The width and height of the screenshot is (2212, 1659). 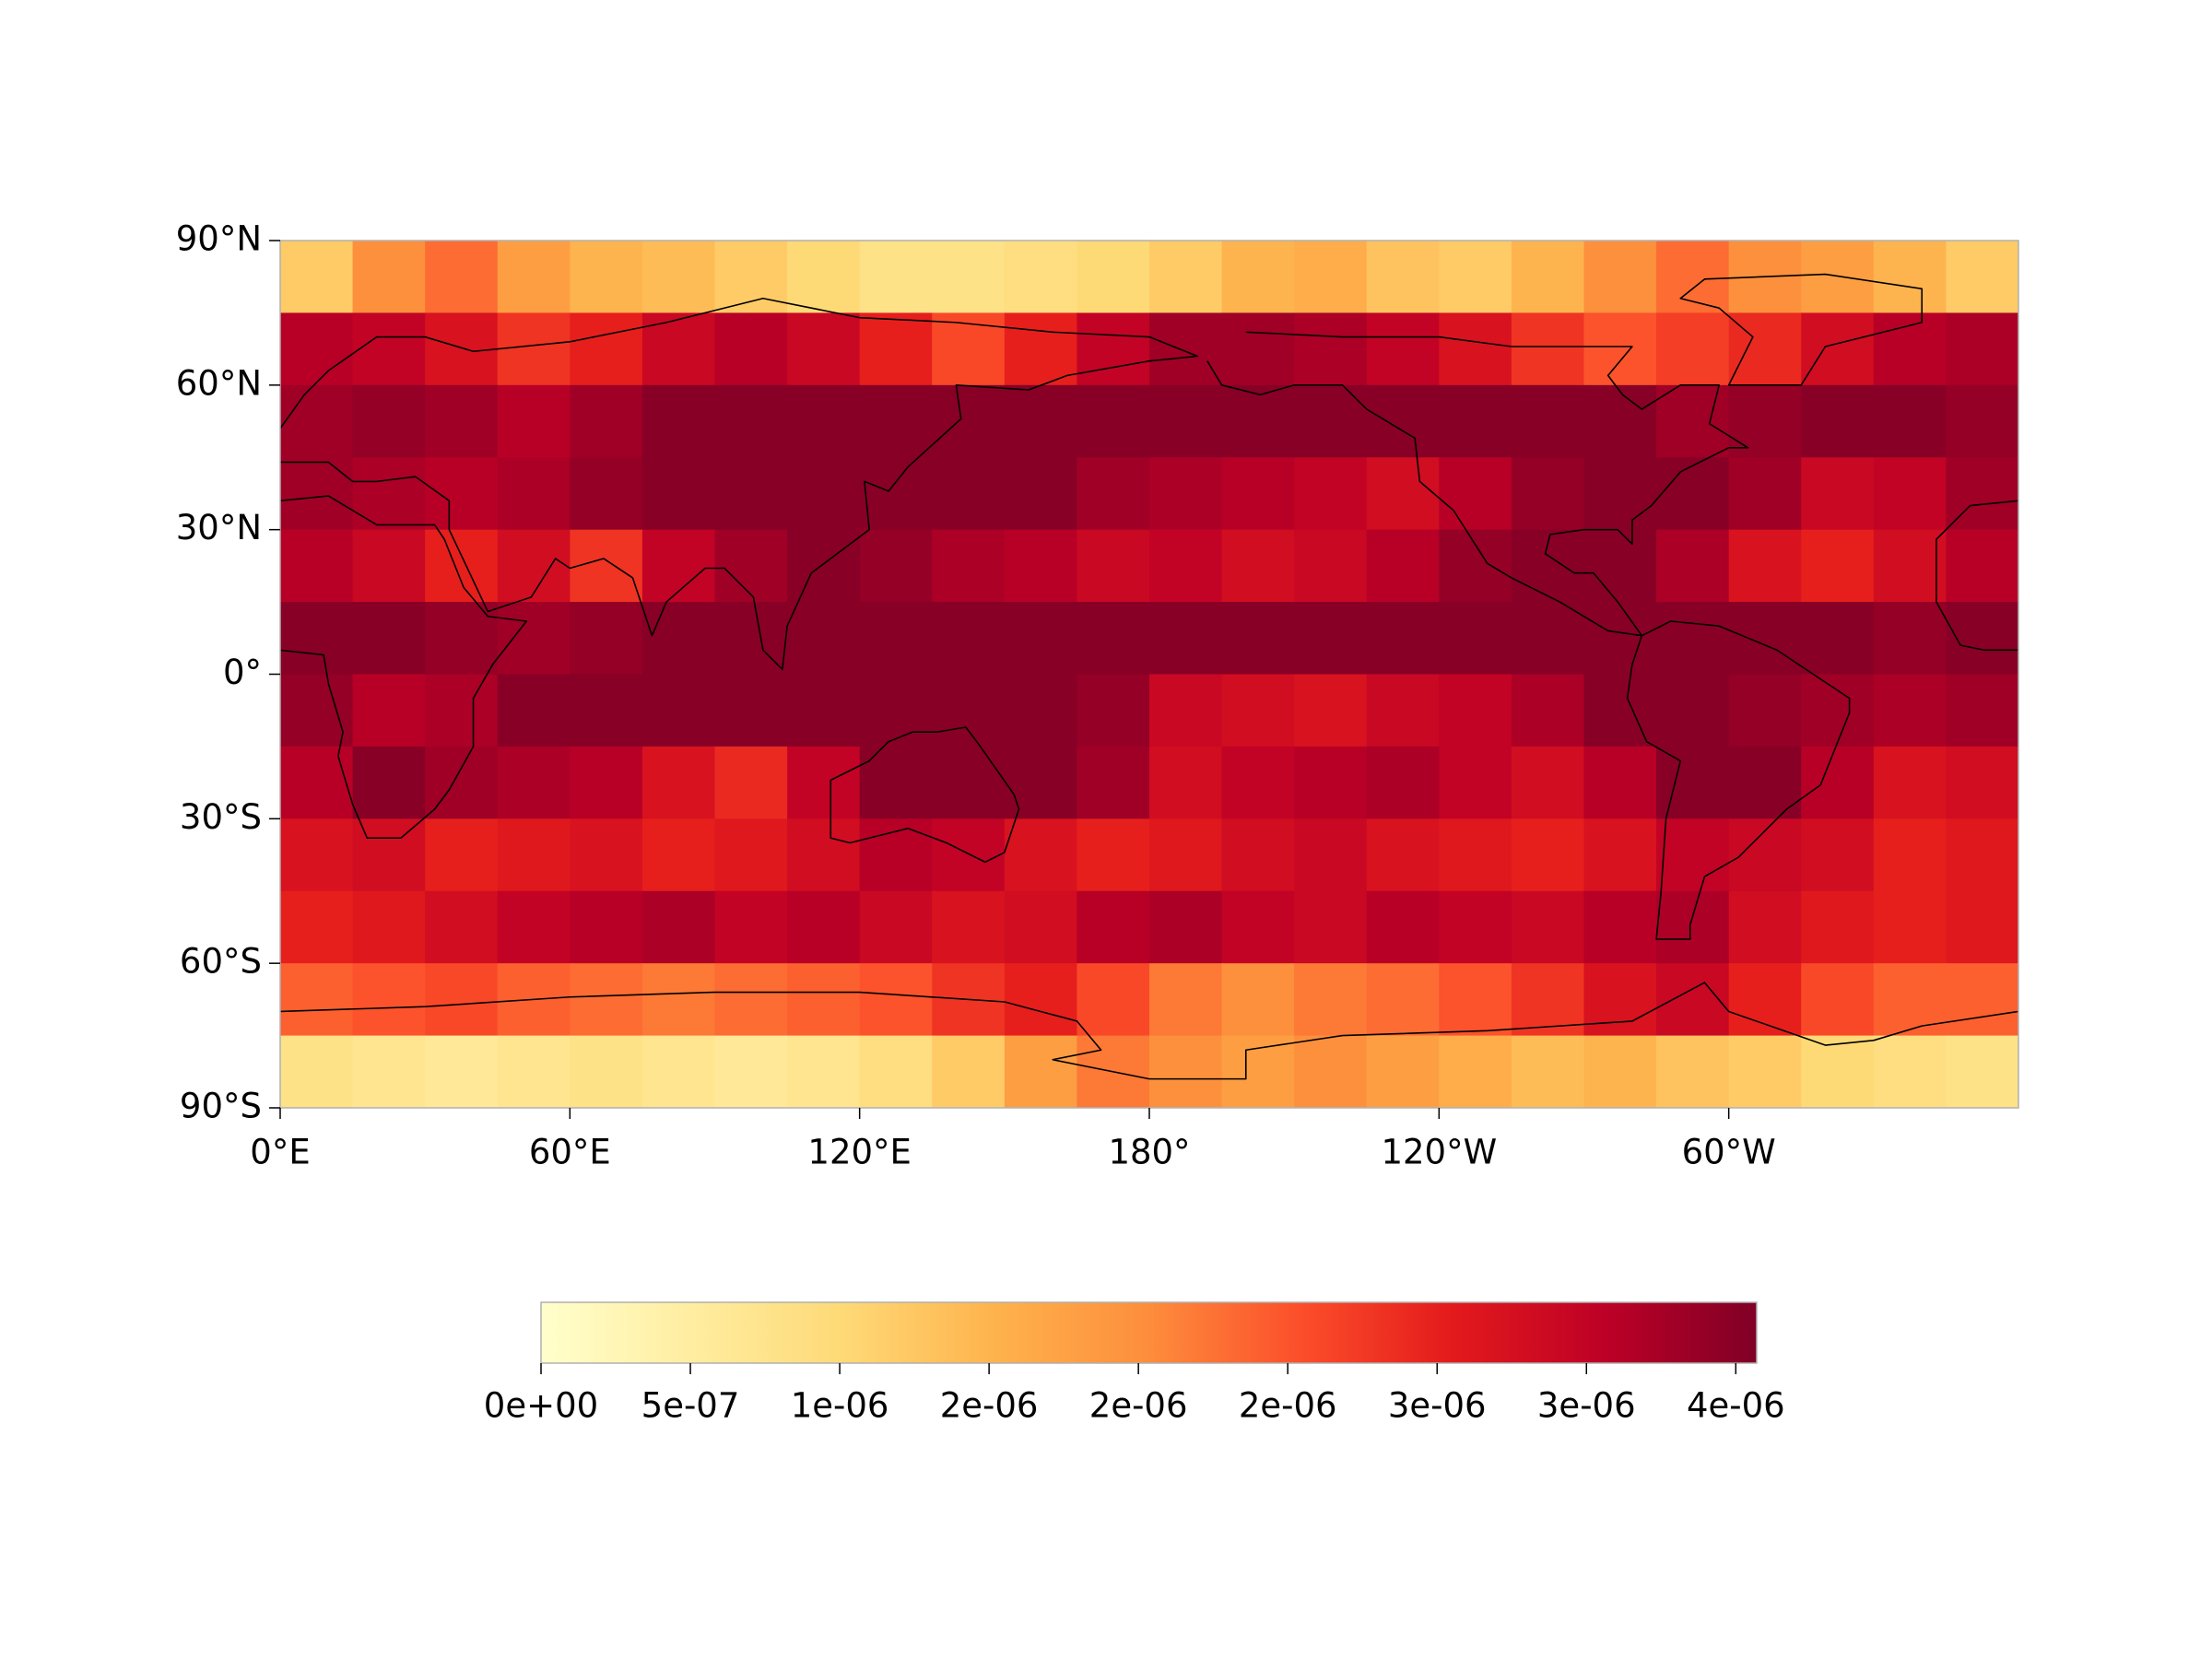 What do you see at coordinates (221, 962) in the screenshot?
I see `y-tick-label: 60°S` at bounding box center [221, 962].